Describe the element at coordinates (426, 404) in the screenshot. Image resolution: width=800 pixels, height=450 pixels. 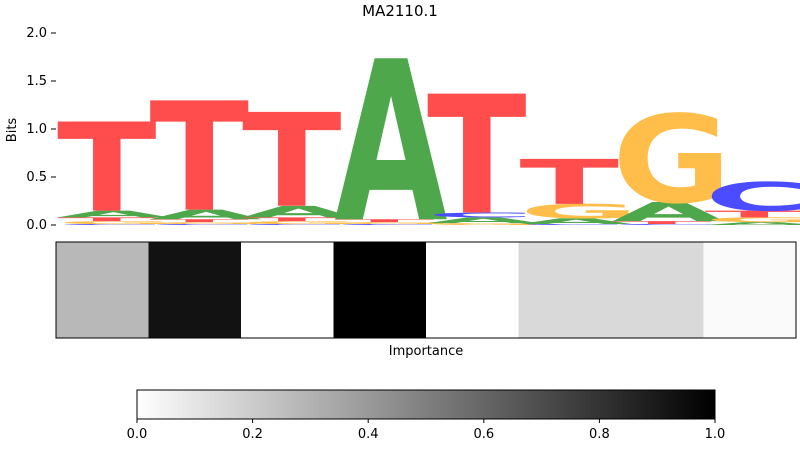
I see `colorbar` at that location.